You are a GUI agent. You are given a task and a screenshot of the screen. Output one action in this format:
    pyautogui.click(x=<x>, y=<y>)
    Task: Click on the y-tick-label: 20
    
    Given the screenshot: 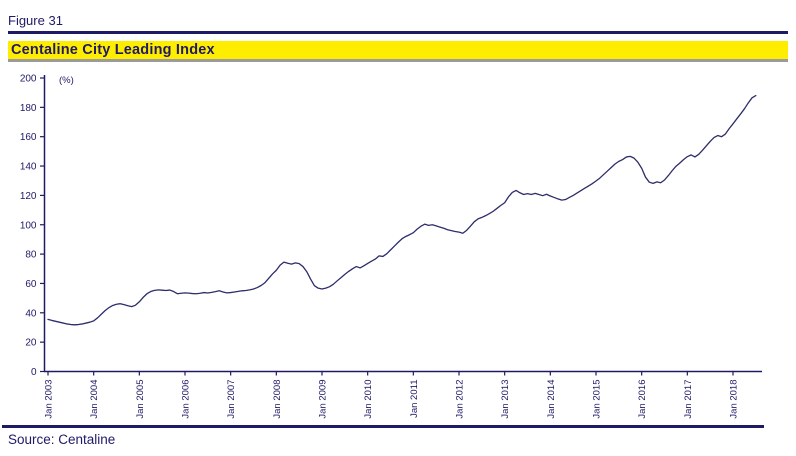 What is the action you would take?
    pyautogui.click(x=31, y=343)
    